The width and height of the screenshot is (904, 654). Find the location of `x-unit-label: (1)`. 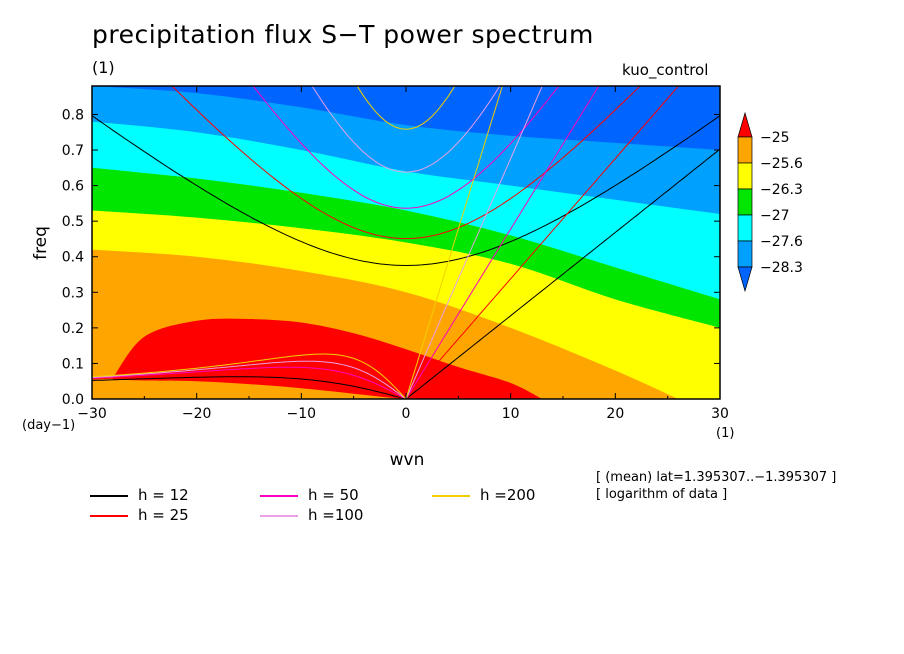

x-unit-label: (1) is located at coordinates (725, 433).